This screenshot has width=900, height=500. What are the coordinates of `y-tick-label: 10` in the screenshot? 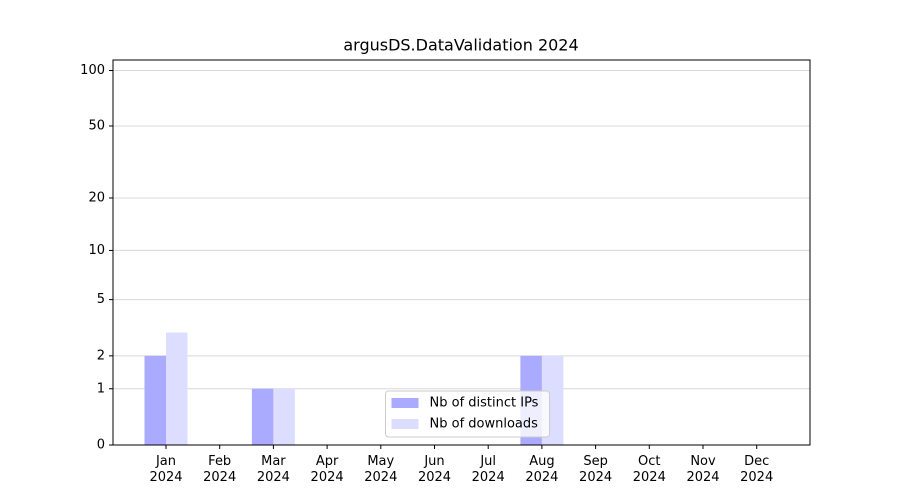 It's located at (96, 250).